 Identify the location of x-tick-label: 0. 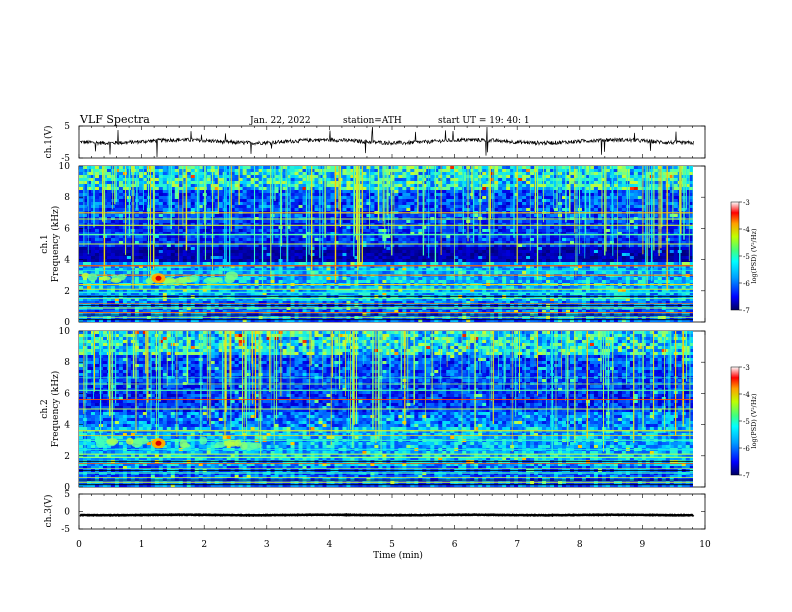
(79, 545).